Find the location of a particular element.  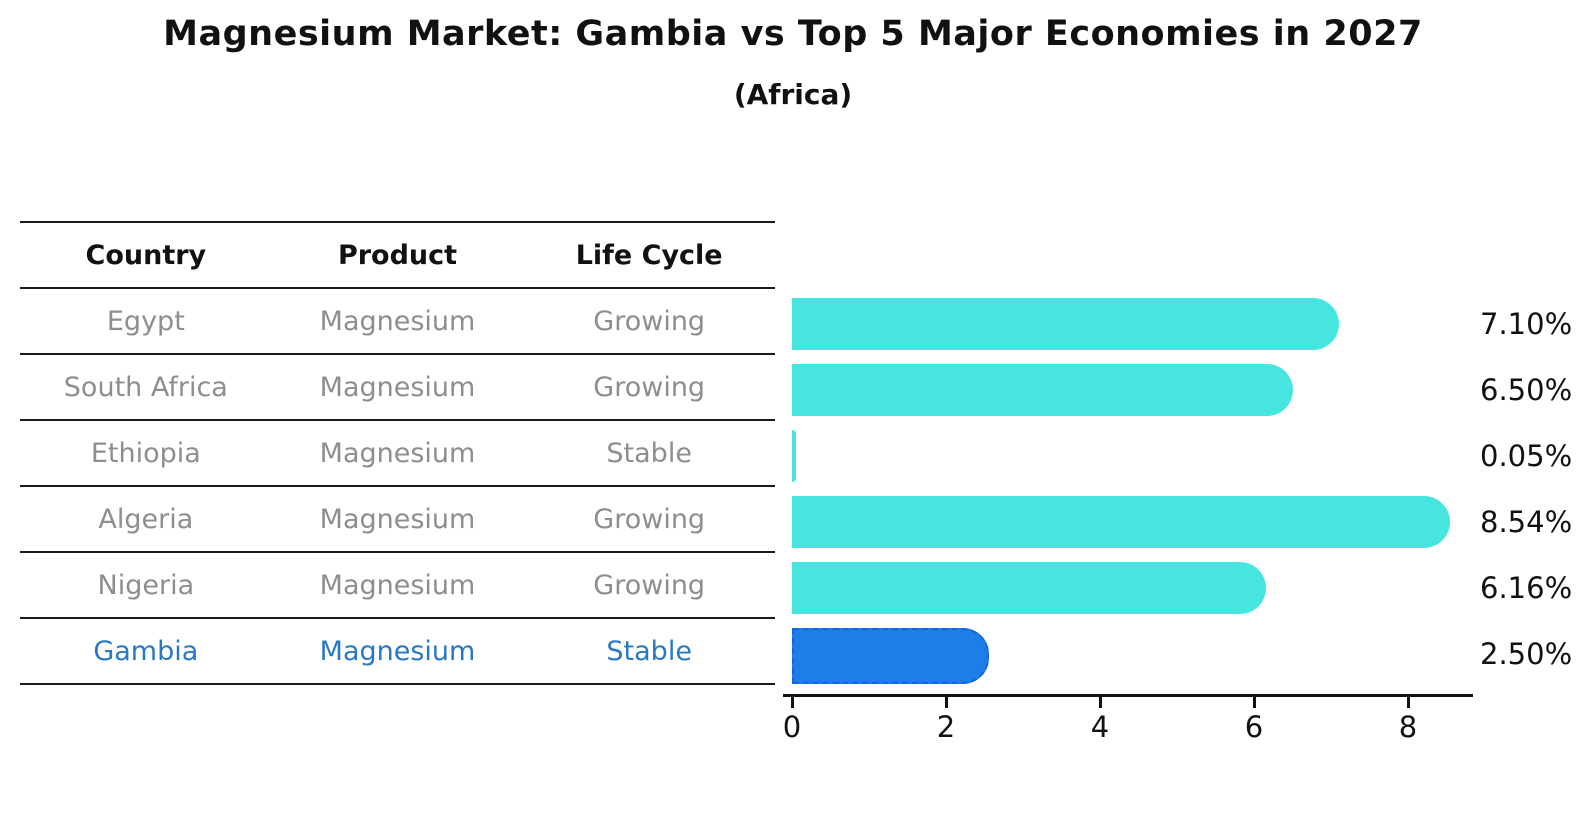

table-row: Ethiopia Magnesium Stable is located at coordinates (397, 454).